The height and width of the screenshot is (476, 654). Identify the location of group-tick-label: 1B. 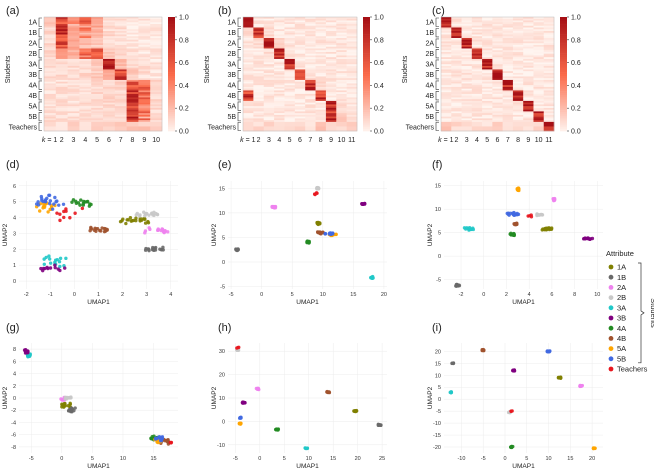
(32, 33).